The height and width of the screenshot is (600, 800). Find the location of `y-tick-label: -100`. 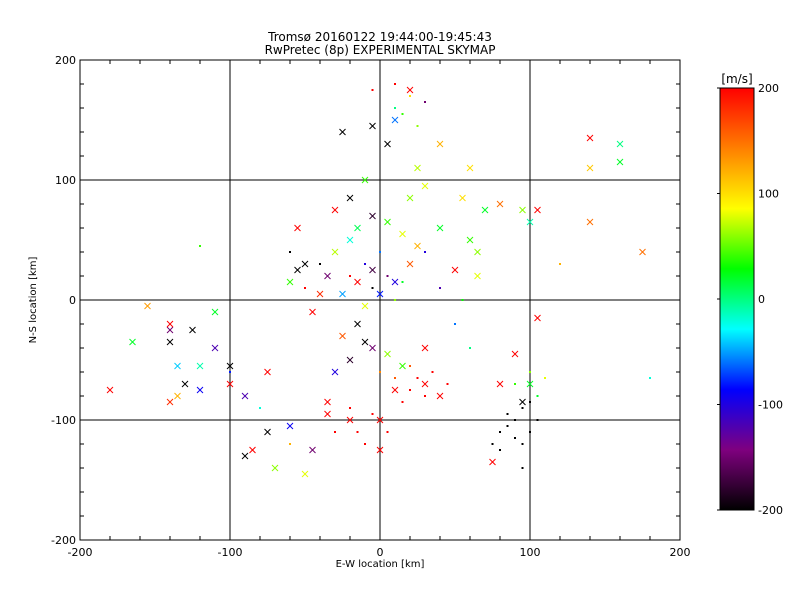

y-tick-label: -100 is located at coordinates (63, 420).